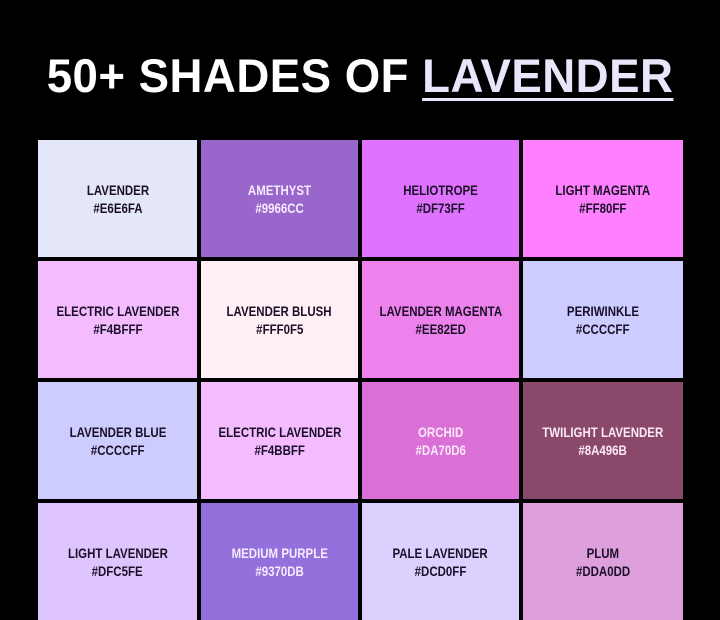 The height and width of the screenshot is (620, 720). Describe the element at coordinates (117, 207) in the screenshot. I see `swatch-hex: #E6E6FA` at that location.